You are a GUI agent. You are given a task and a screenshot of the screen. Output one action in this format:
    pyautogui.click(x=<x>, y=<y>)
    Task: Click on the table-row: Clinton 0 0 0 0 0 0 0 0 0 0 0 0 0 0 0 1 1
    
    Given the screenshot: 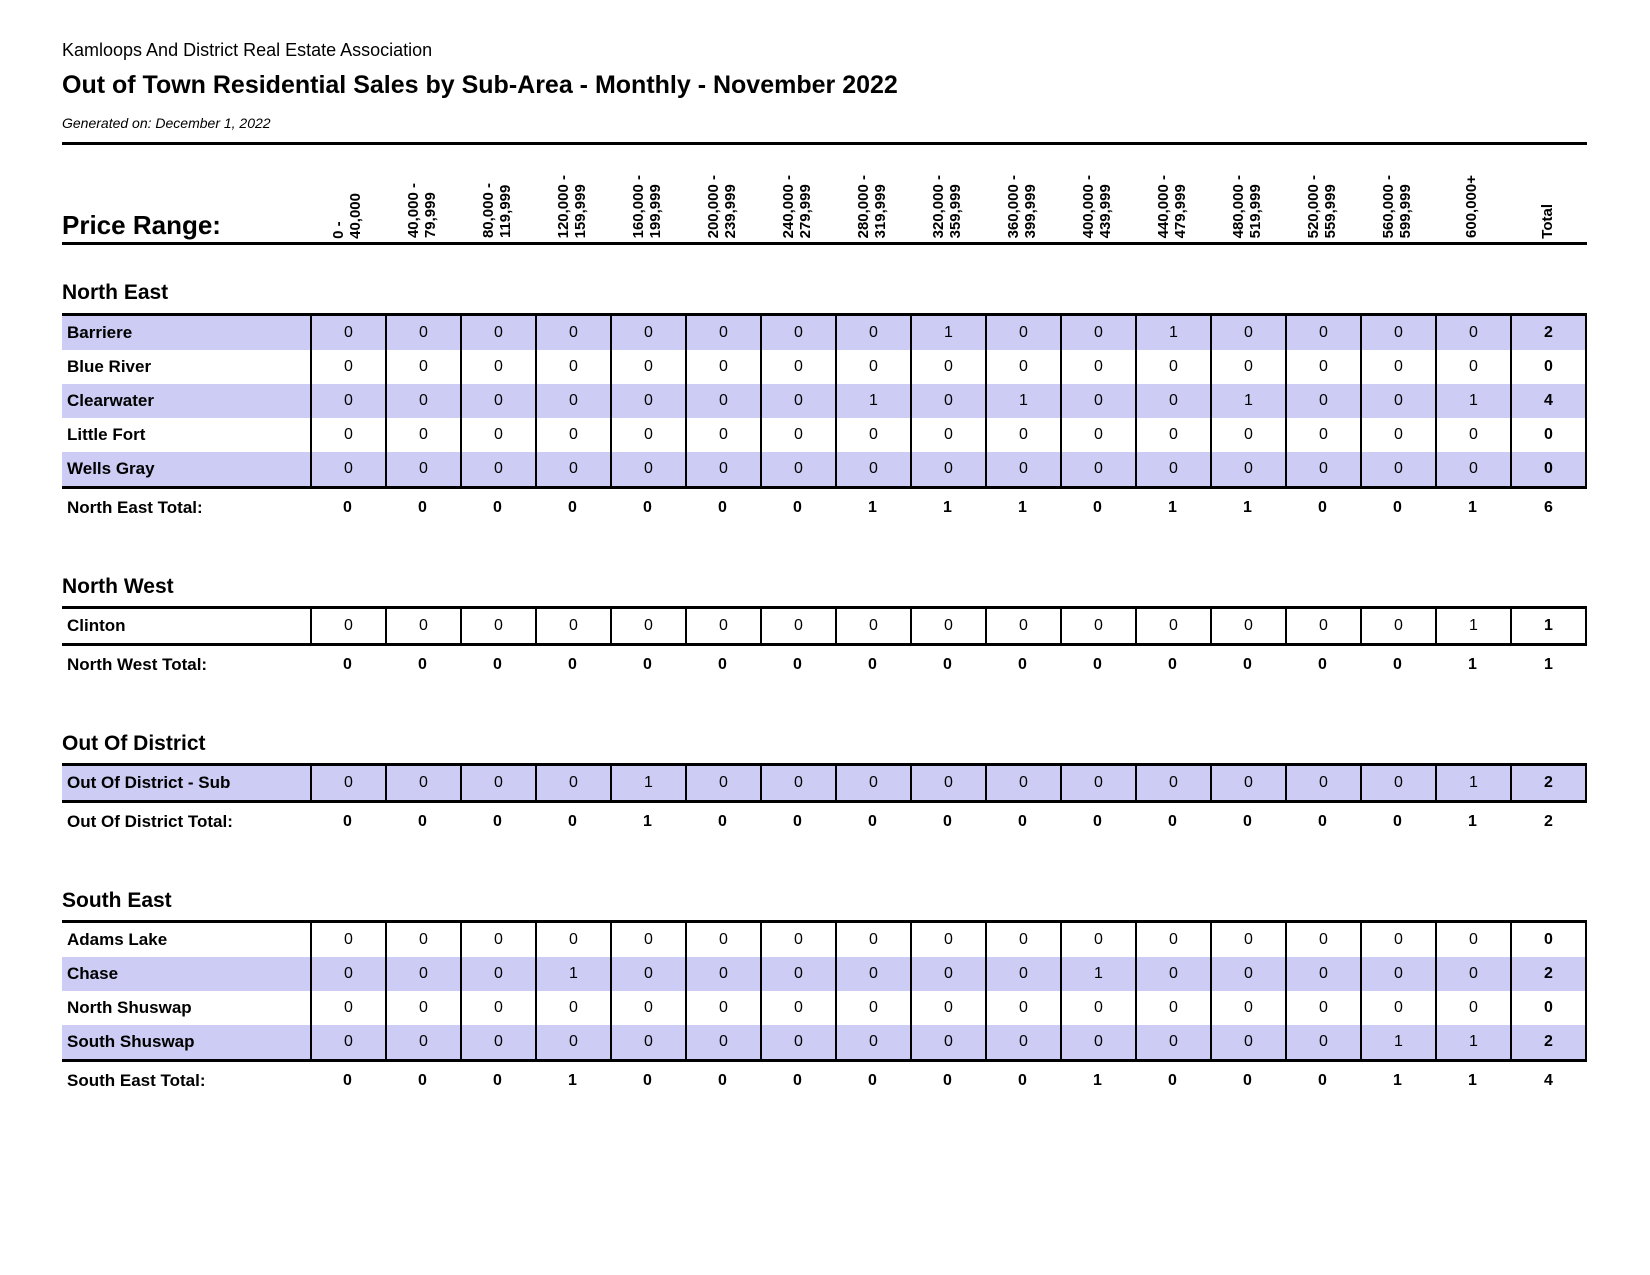 What is the action you would take?
    pyautogui.click(x=824, y=625)
    